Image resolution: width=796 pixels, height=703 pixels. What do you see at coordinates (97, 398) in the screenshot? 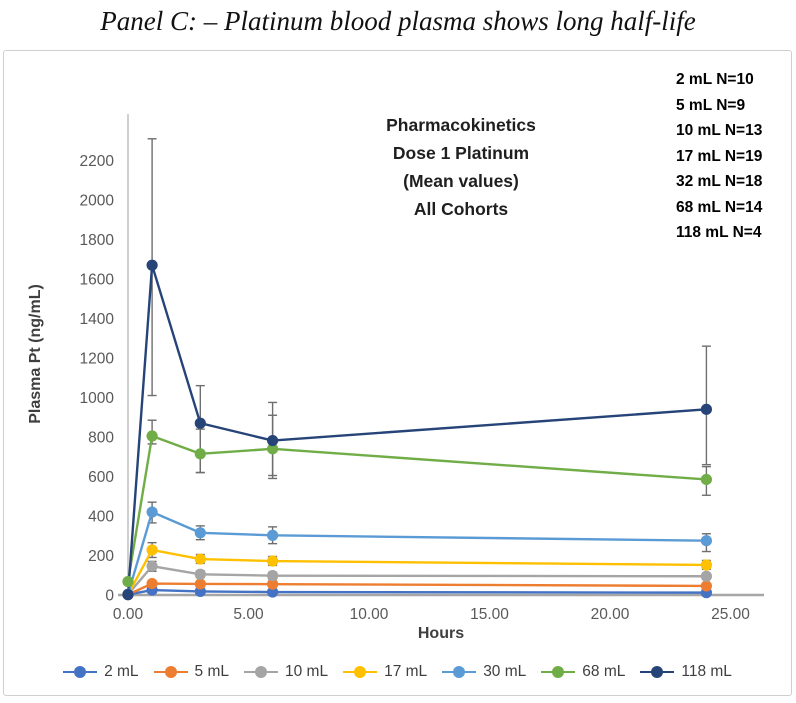
I see `svg-text: 1000` at bounding box center [97, 398].